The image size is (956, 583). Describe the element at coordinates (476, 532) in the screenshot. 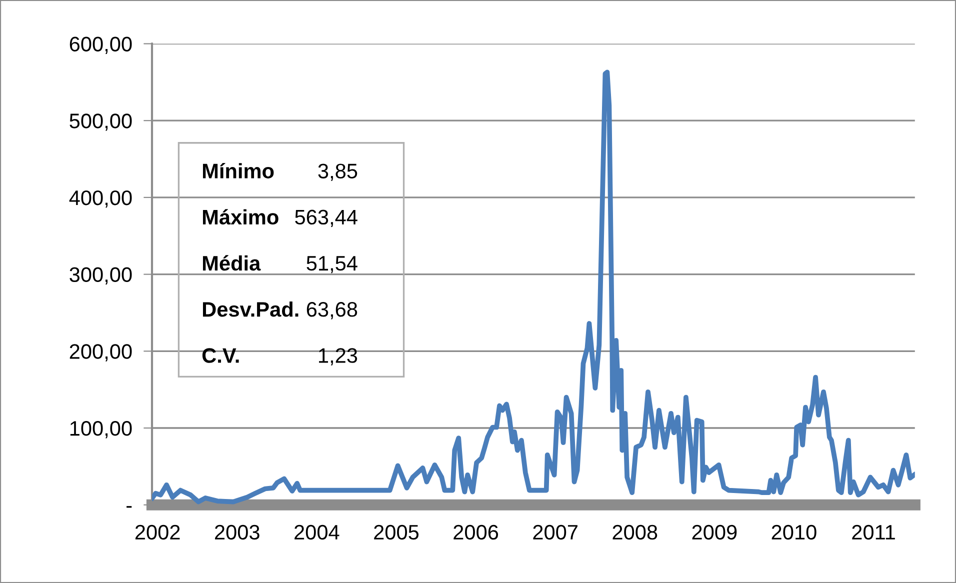

I see `x-tick-label: 2006` at that location.